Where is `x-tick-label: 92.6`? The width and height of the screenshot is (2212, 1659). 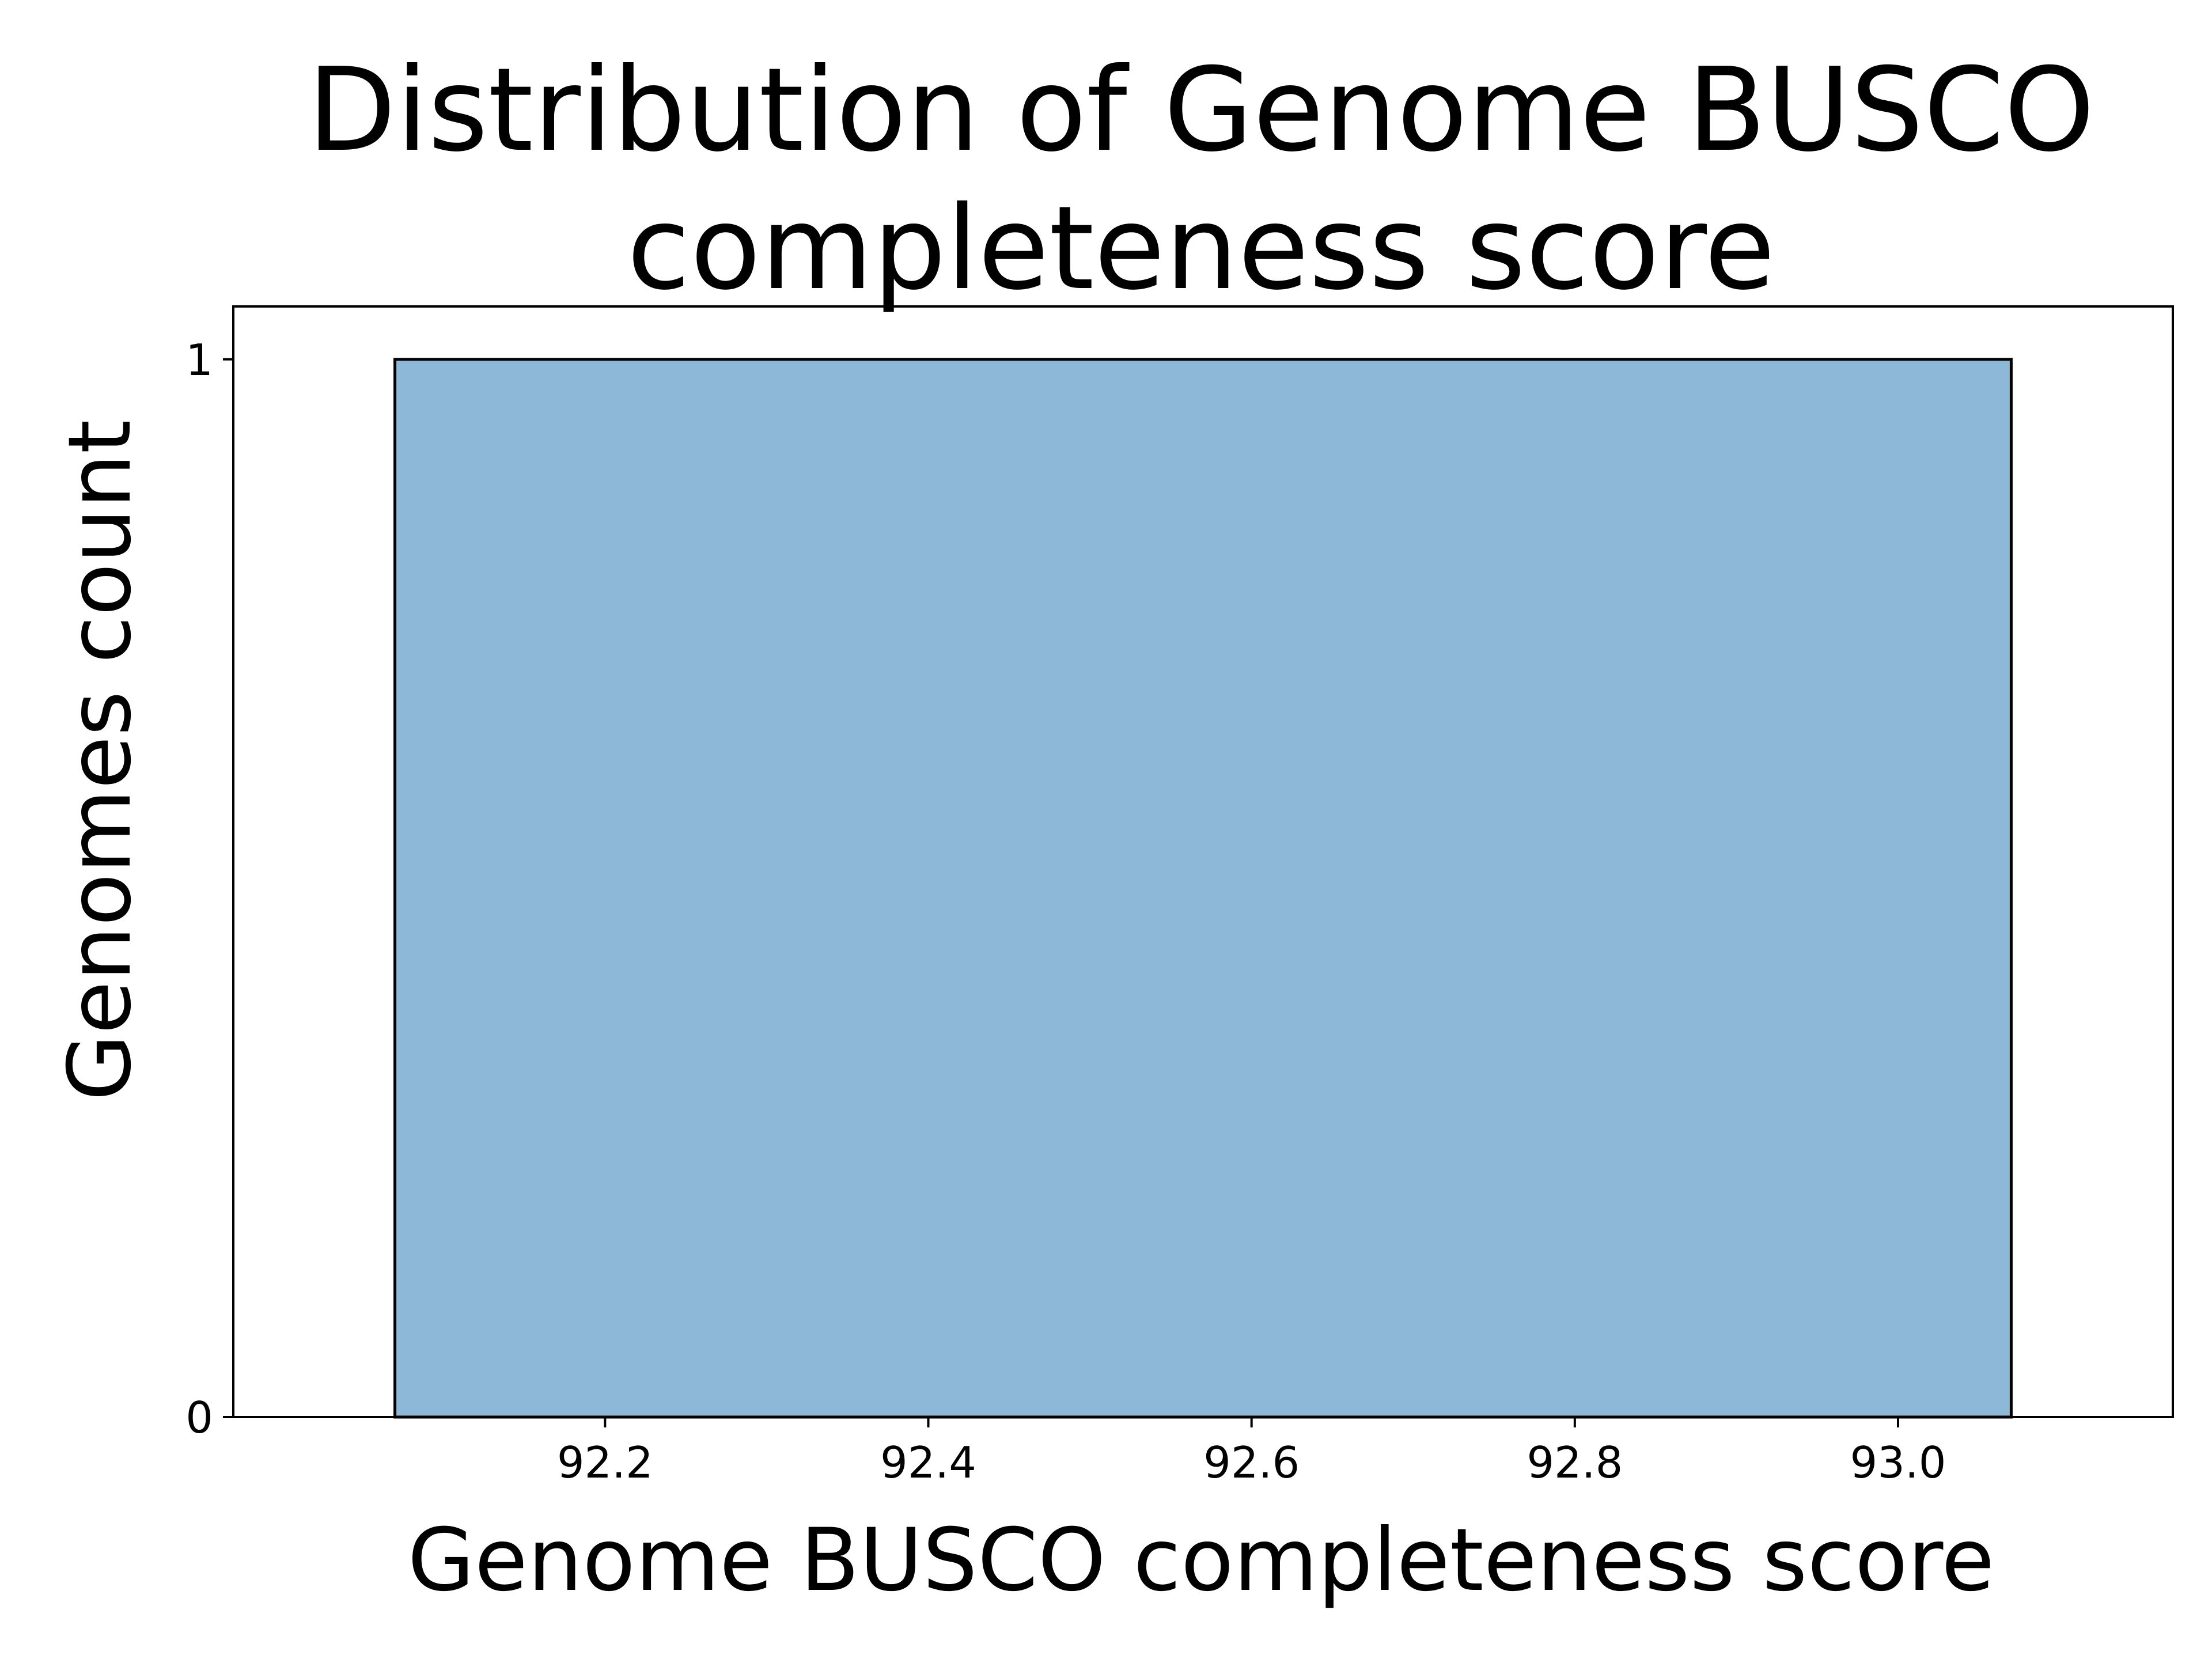 x-tick-label: 92.6 is located at coordinates (1251, 1462).